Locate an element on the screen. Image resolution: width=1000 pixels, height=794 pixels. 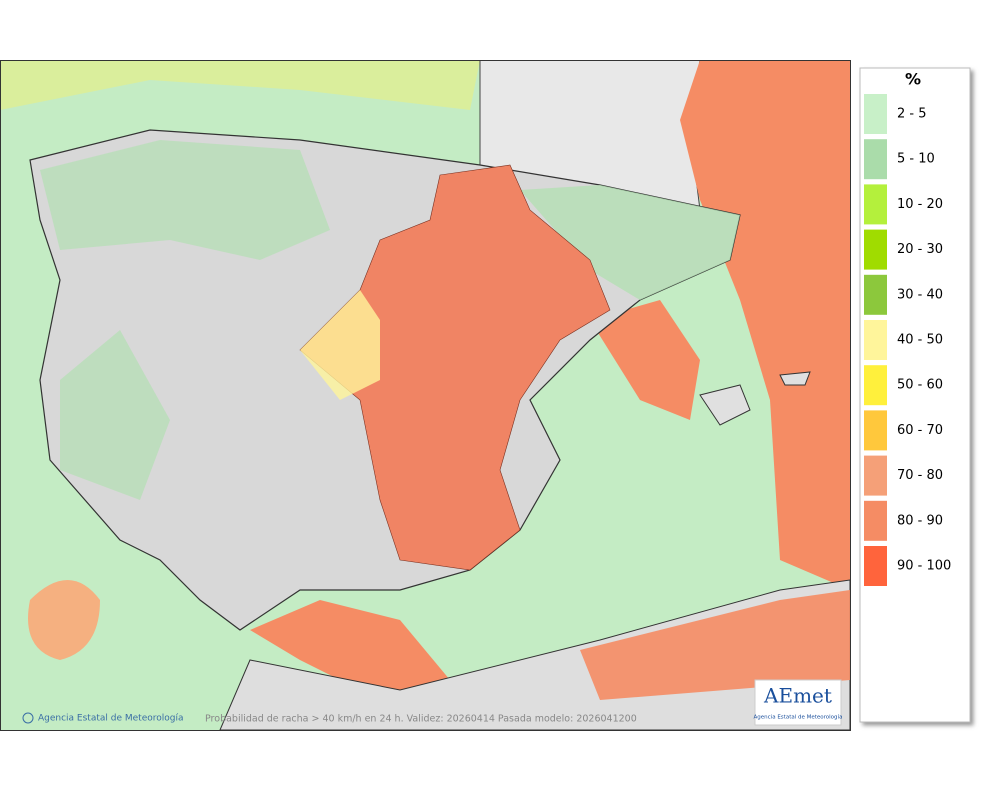
logo-box is located at coordinates (798, 702).